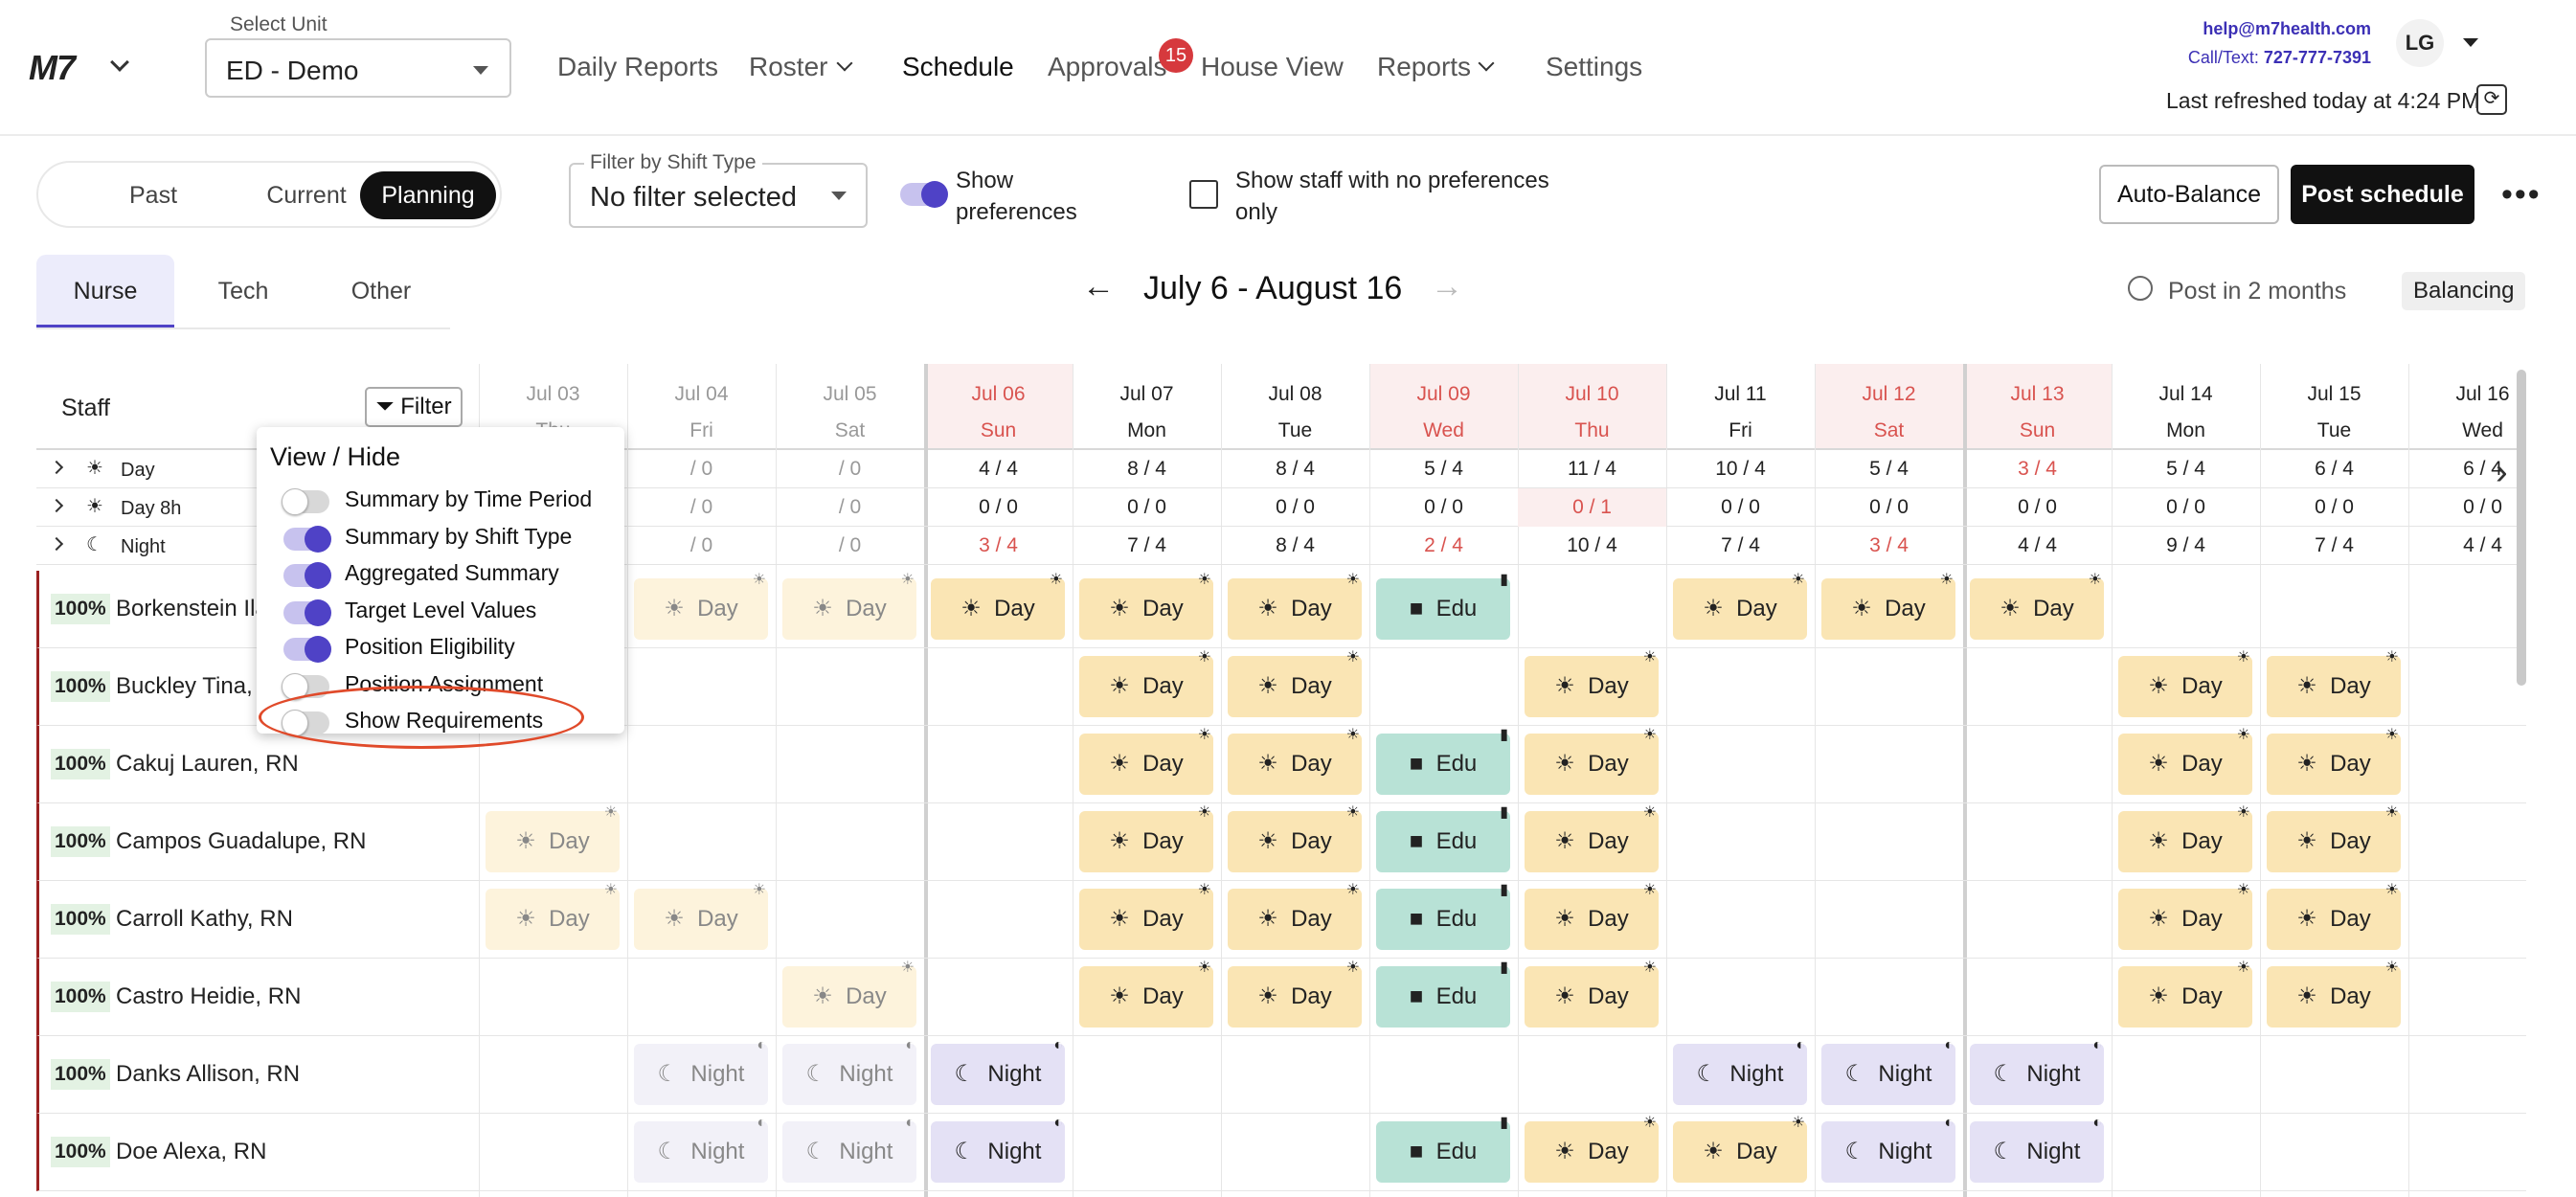  Describe the element at coordinates (958, 66) in the screenshot. I see `nav-schedule: Schedule` at that location.